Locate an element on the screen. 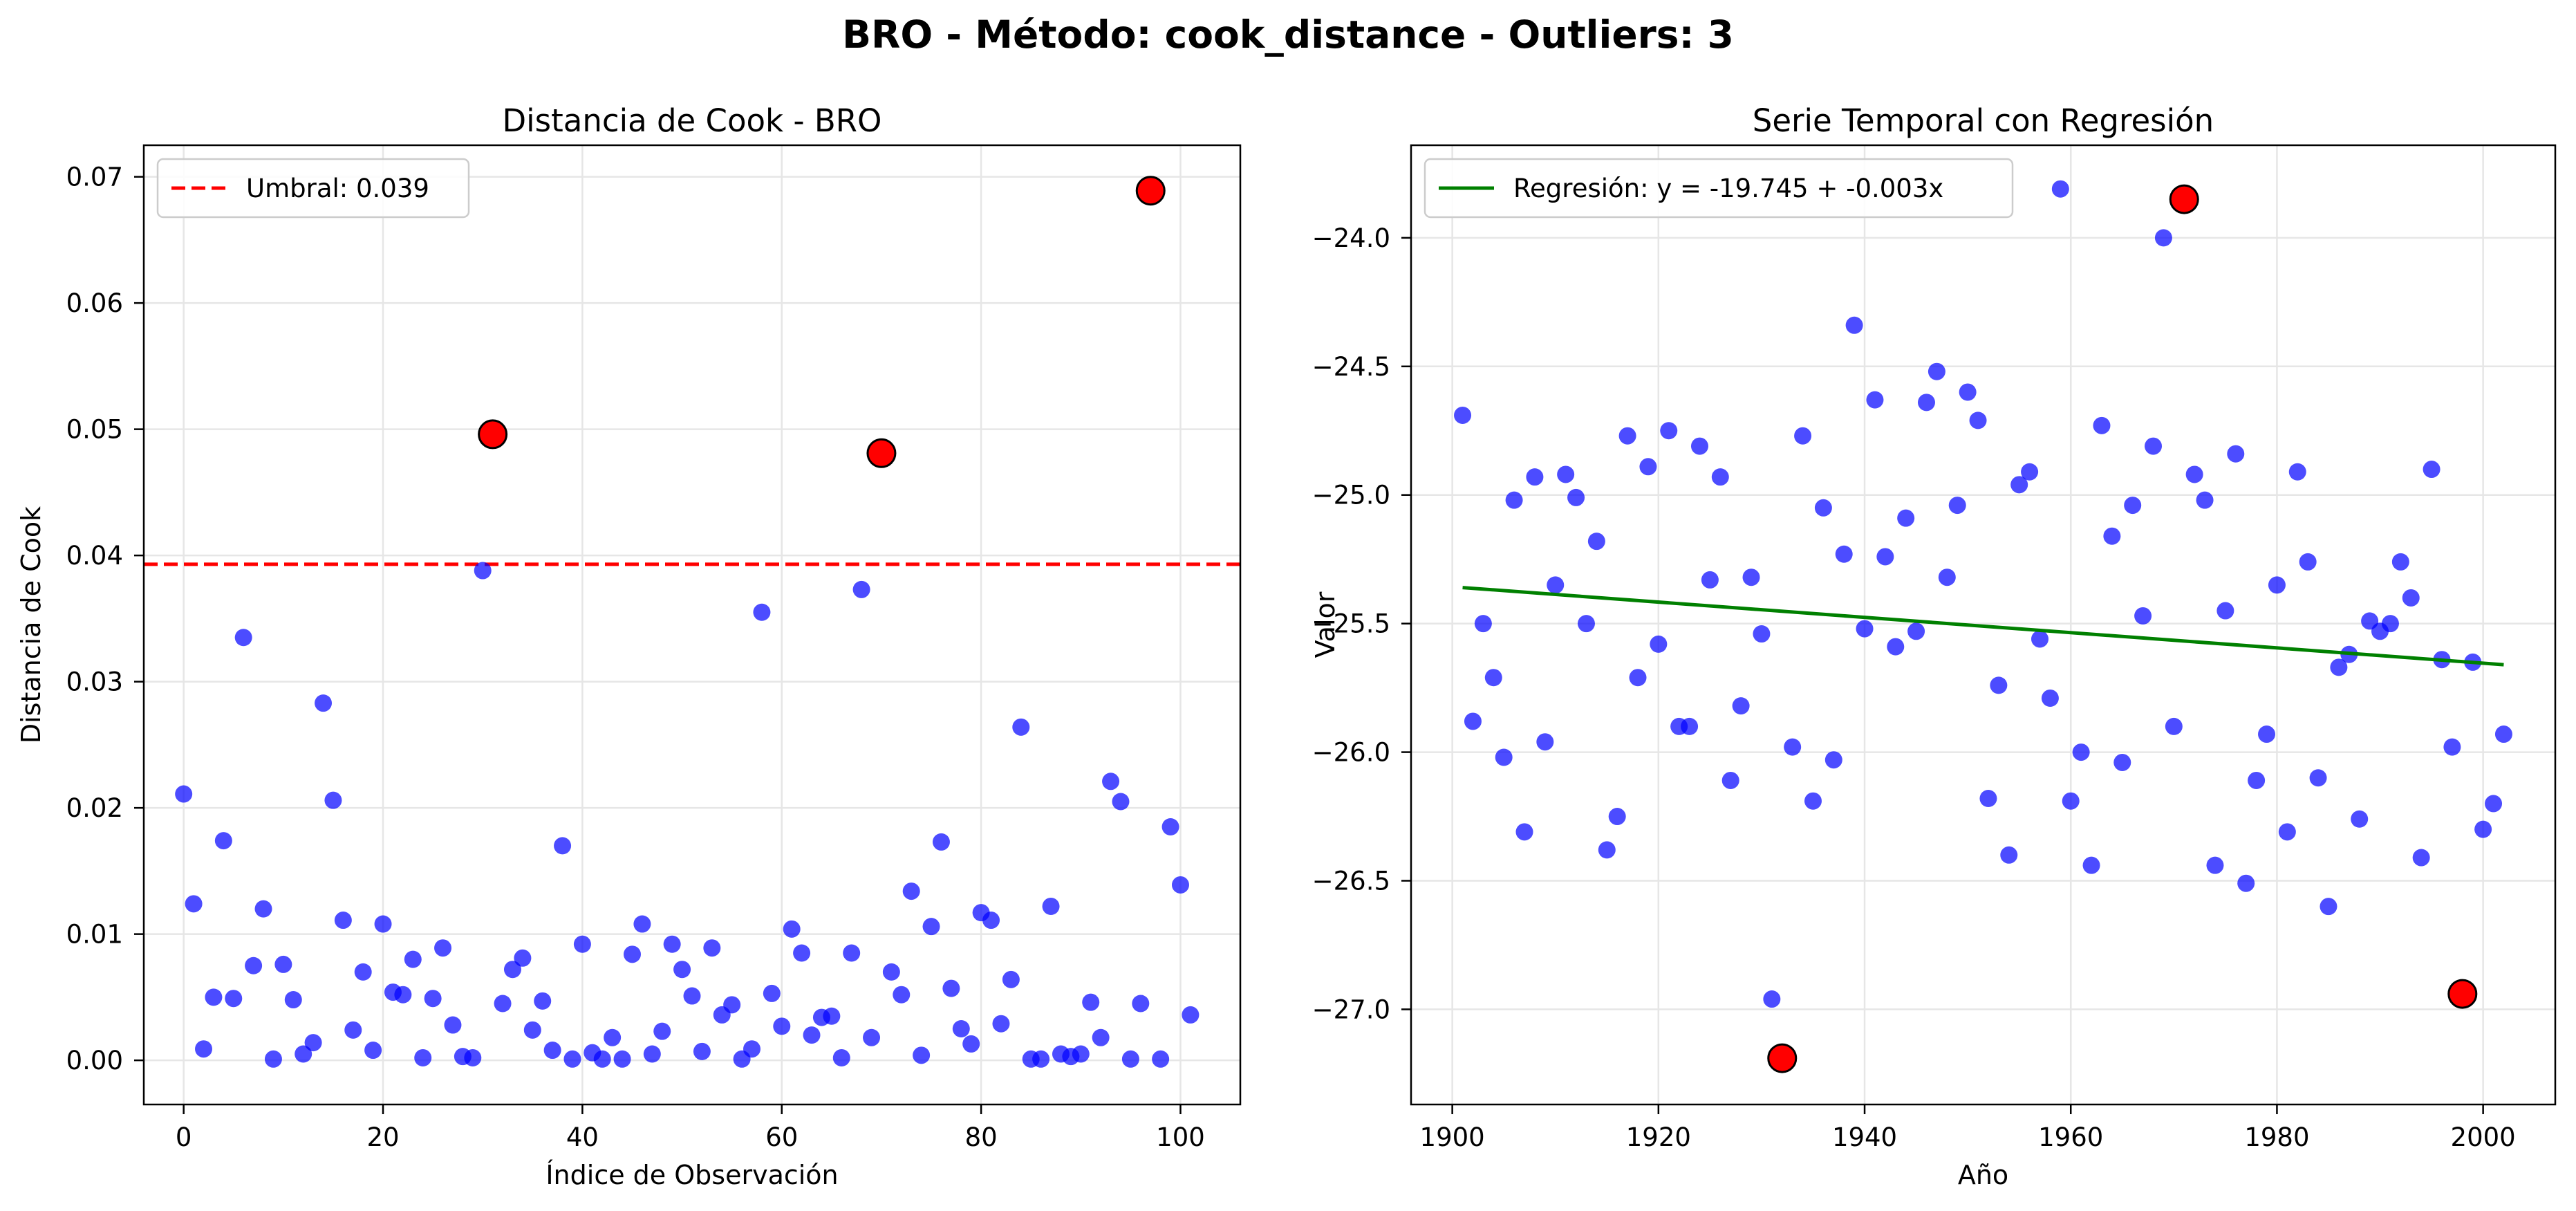  y-tick-label: 0.05 is located at coordinates (94, 430).